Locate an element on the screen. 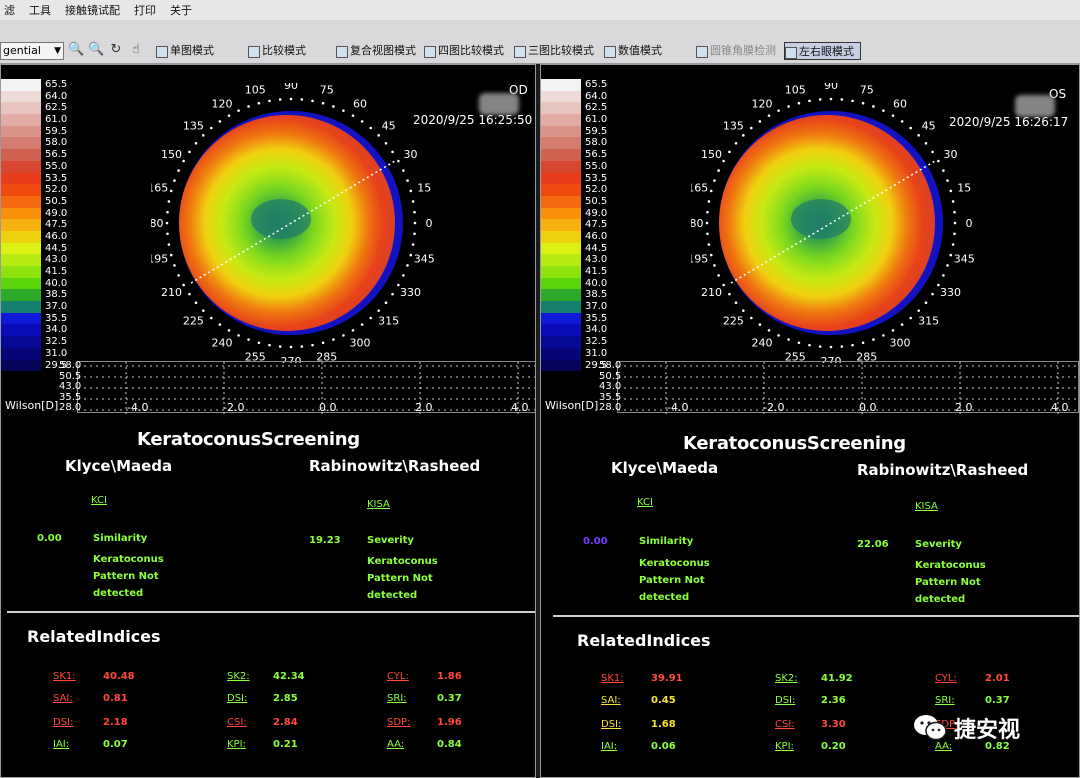 This screenshot has width=1080, height=778. single-map-button: 单图模式 is located at coordinates (185, 51).